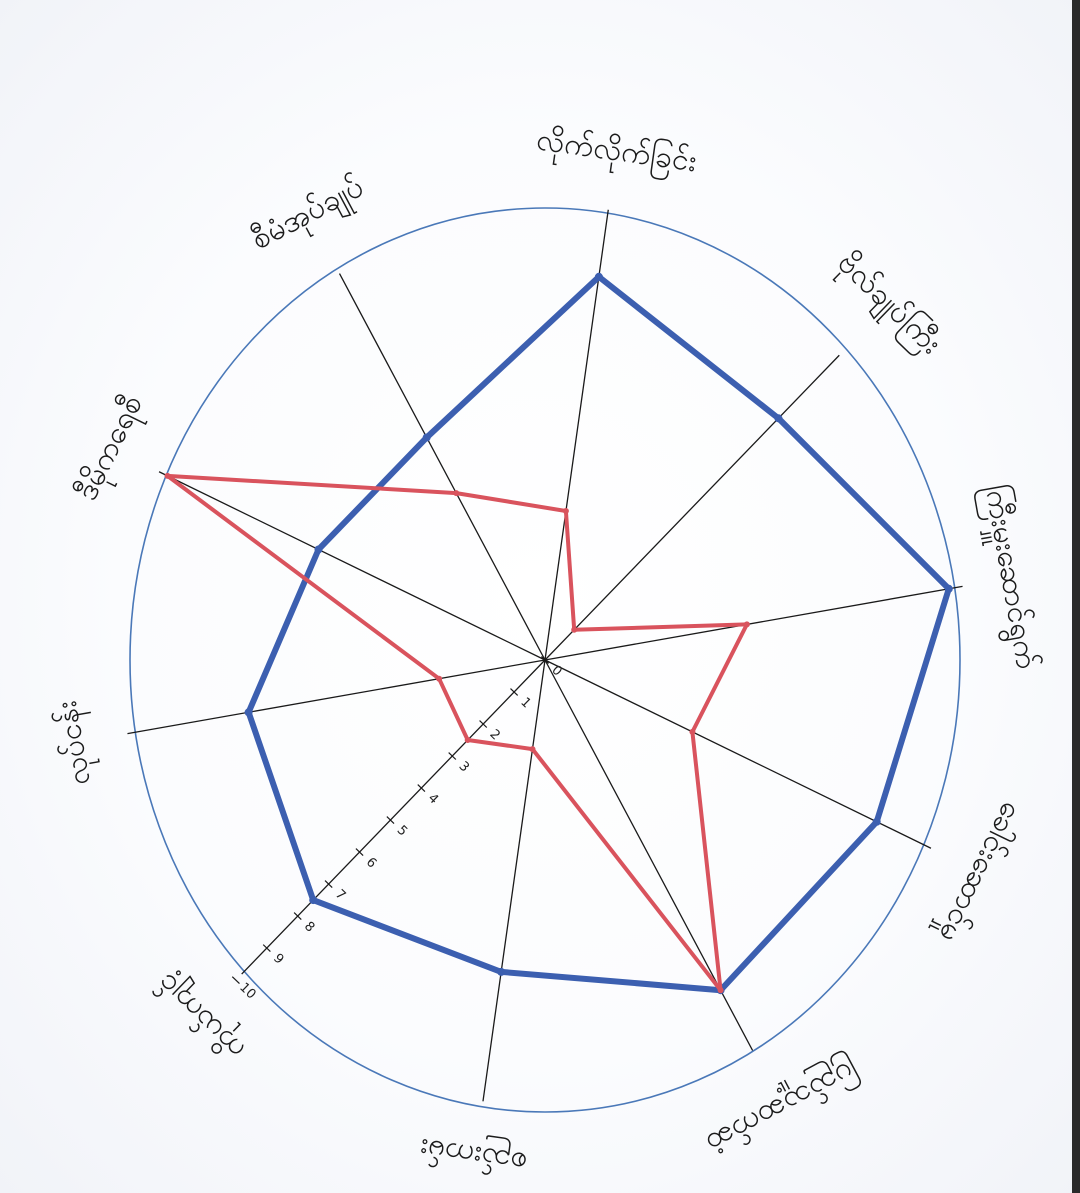 Image resolution: width=1080 pixels, height=1193 pixels. Describe the element at coordinates (474, 1153) in the screenshot. I see `category-label: စည်းကမ်း` at that location.